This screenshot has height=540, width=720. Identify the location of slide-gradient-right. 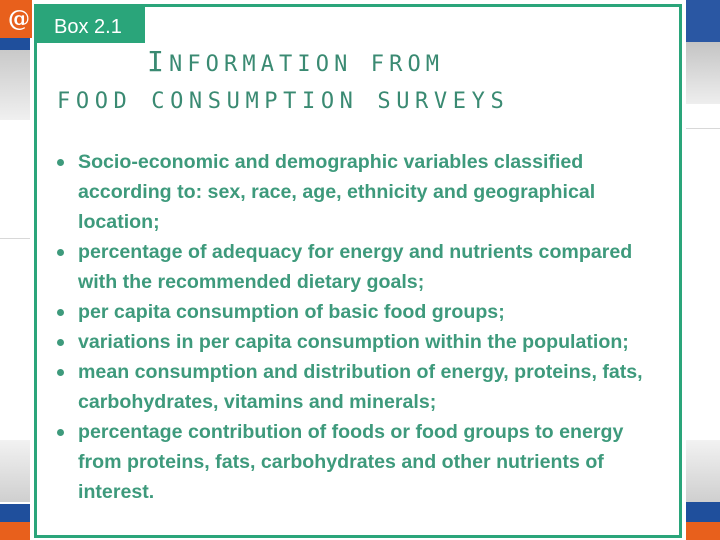
(703, 73).